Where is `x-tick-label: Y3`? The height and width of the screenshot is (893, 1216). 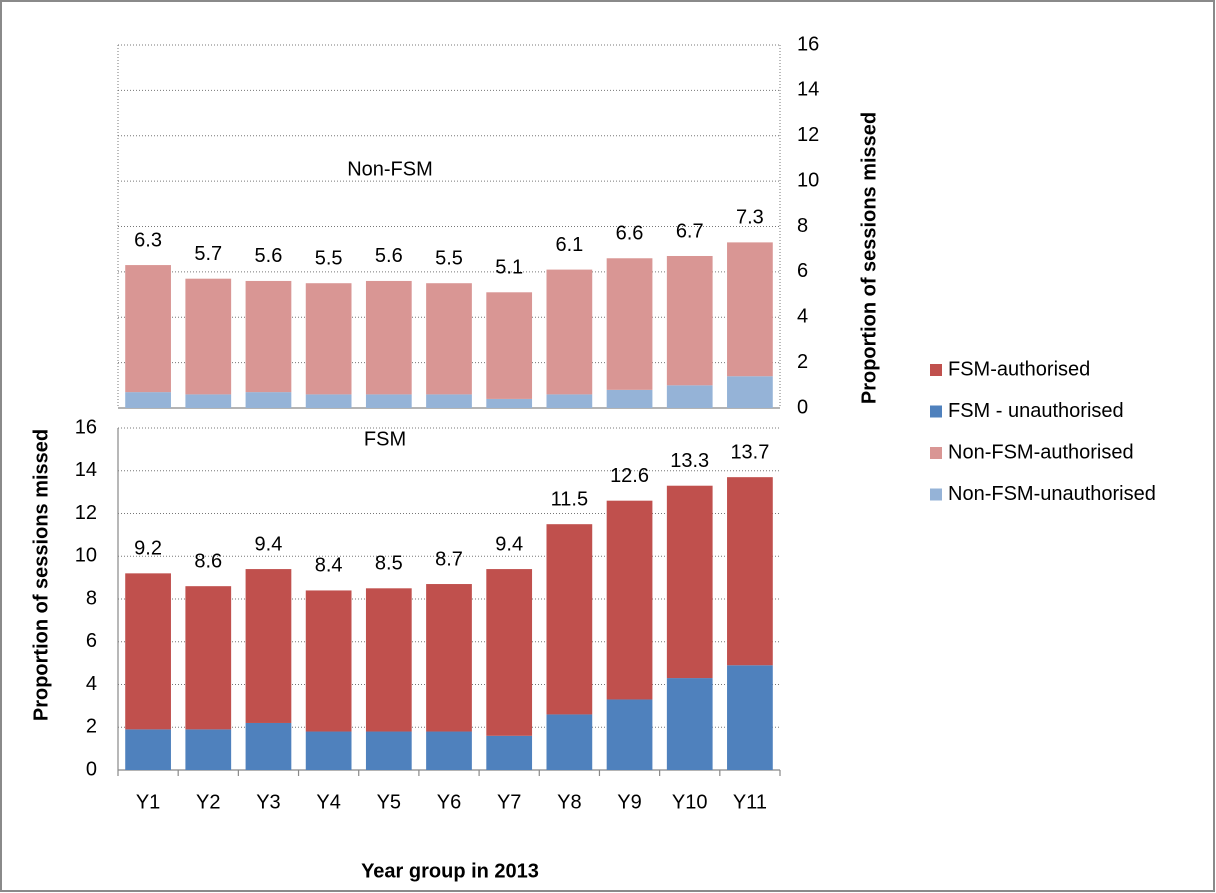
x-tick-label: Y3 is located at coordinates (268, 802).